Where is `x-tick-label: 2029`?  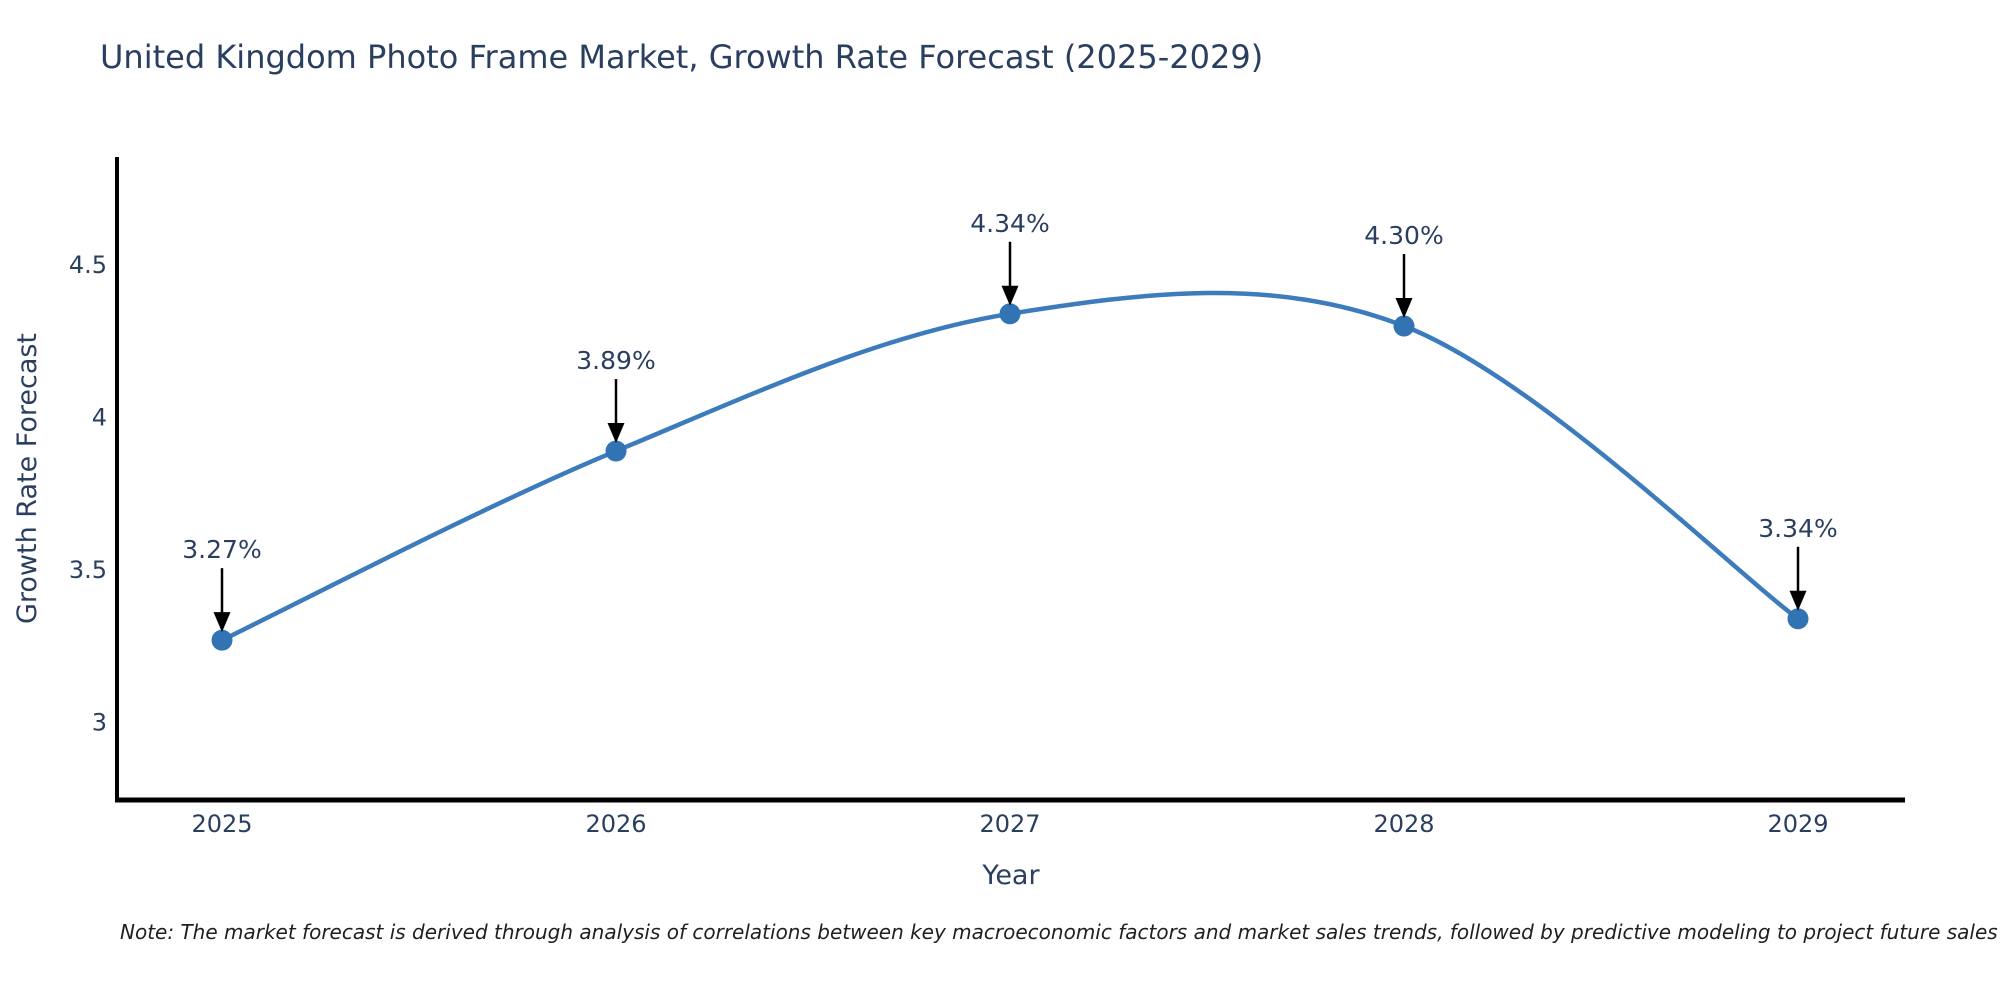
x-tick-label: 2029 is located at coordinates (1797, 824).